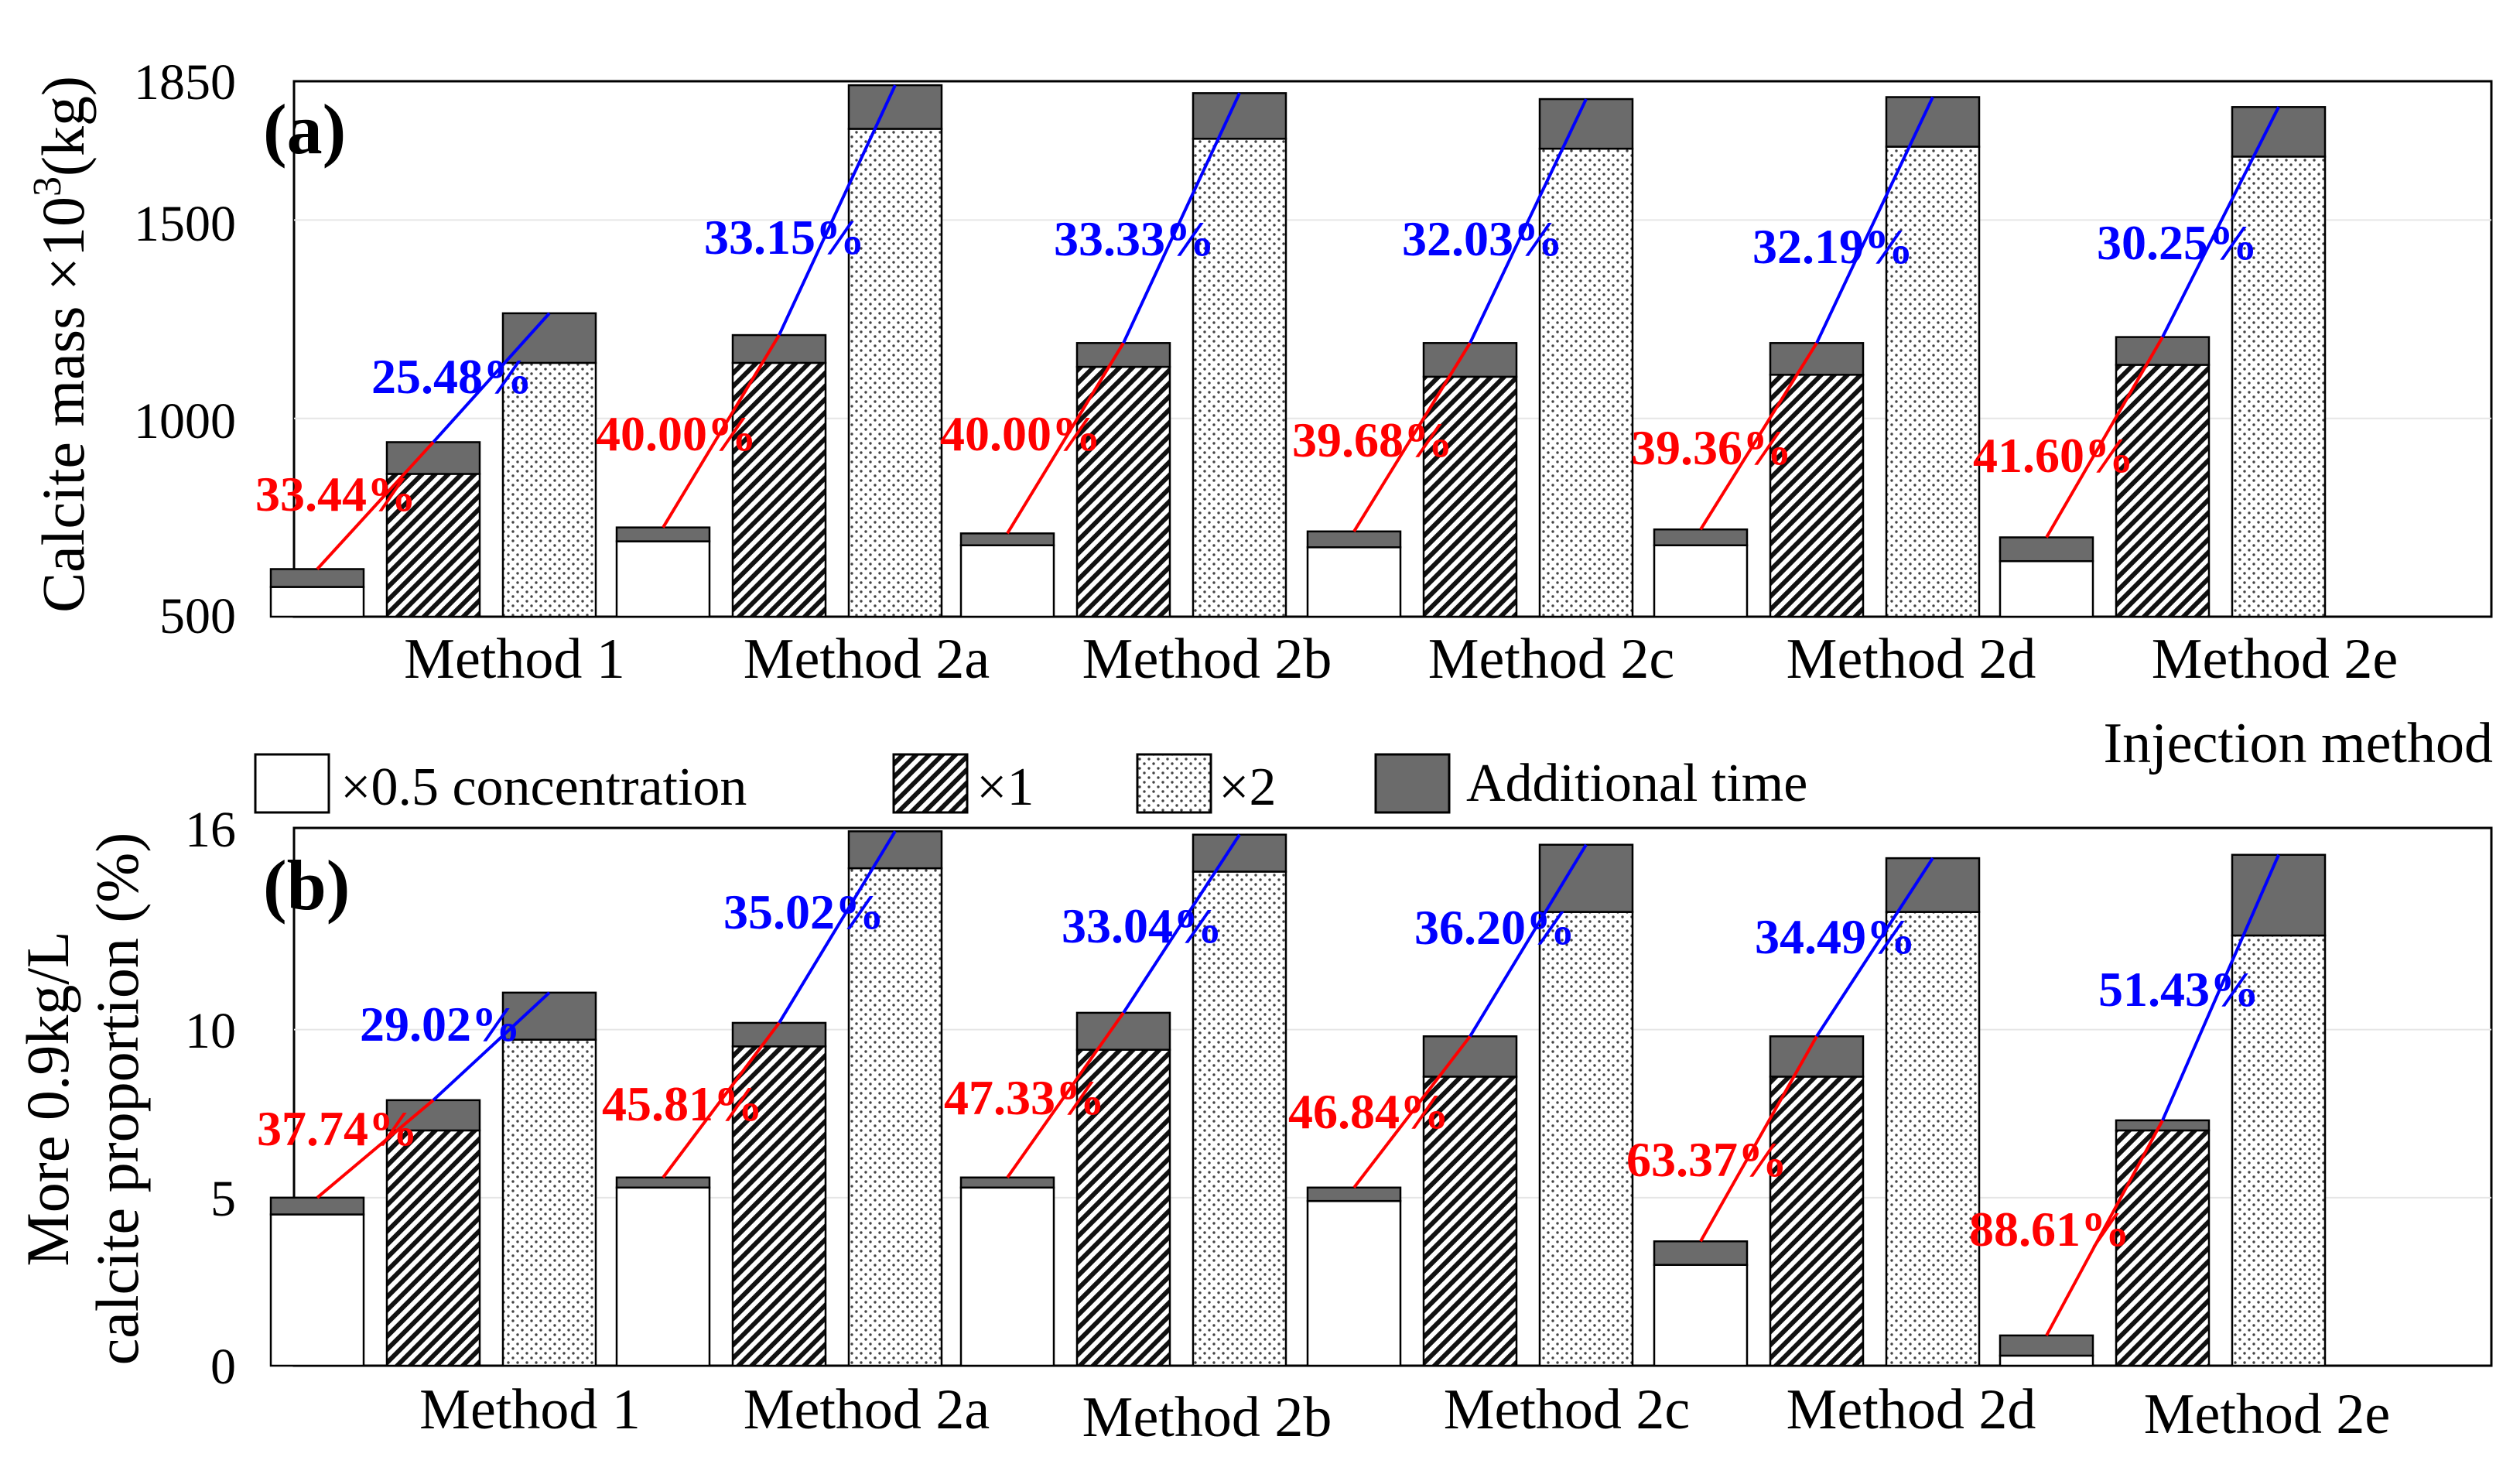 This screenshot has width=2520, height=1457. Describe the element at coordinates (1207, 1417) in the screenshot. I see `panel-b-category-label: Method 2b` at that location.